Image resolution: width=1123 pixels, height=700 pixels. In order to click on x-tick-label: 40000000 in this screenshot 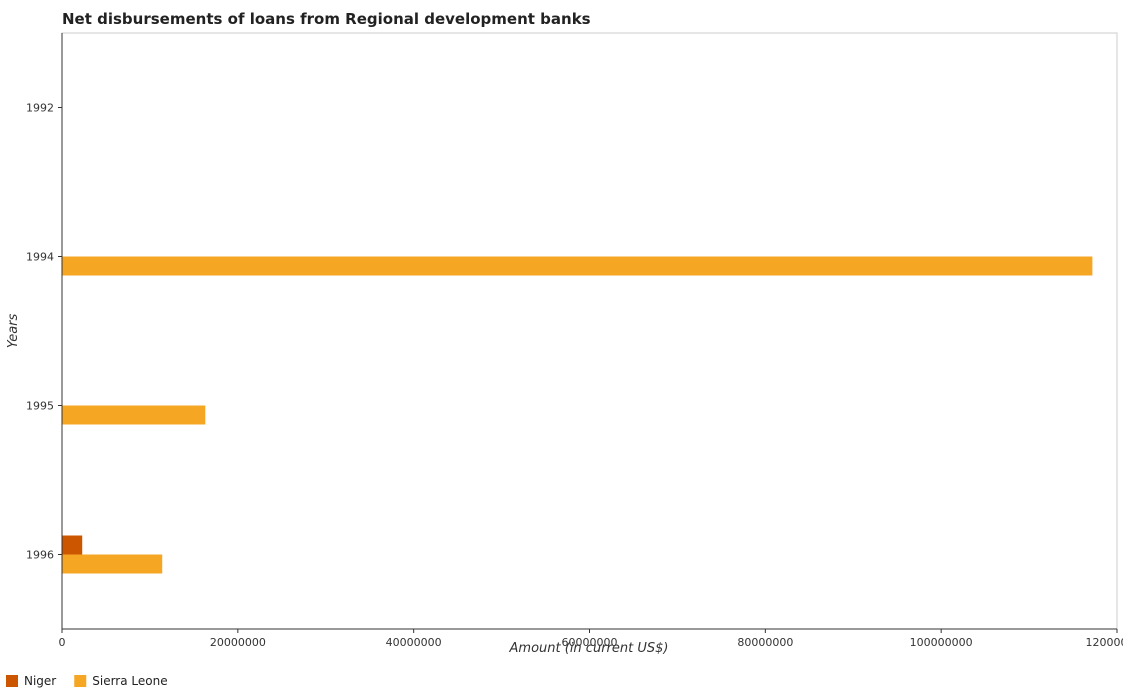, I will do `click(414, 642)`.